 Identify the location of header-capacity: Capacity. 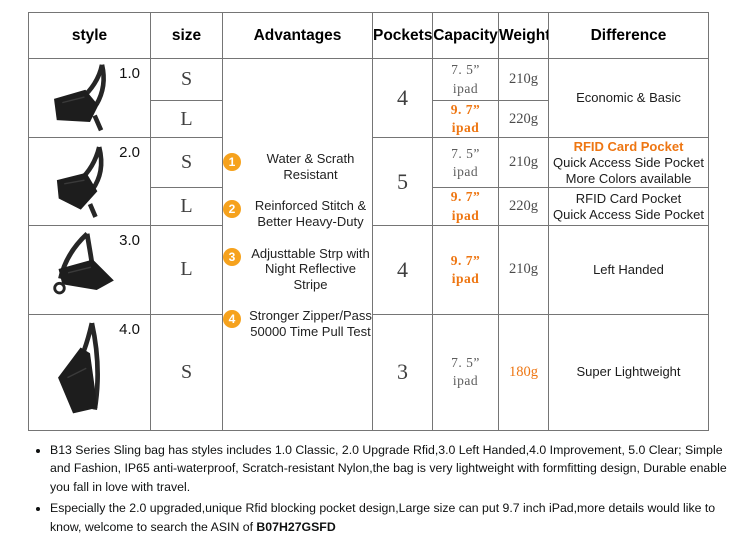
(465, 35).